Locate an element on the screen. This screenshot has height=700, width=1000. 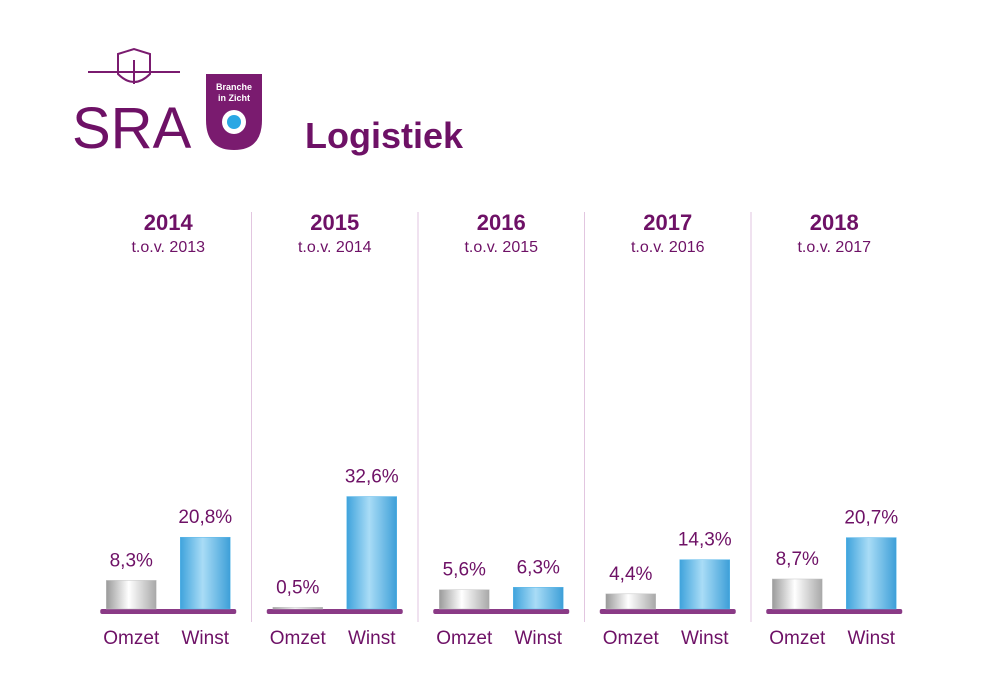
value-label: 0,5% is located at coordinates (297, 587).